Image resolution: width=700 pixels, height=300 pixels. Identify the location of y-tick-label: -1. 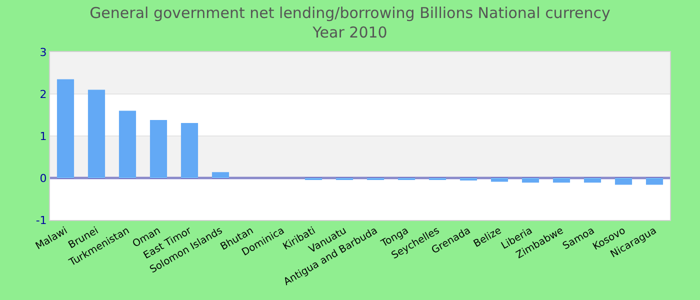
(41, 220).